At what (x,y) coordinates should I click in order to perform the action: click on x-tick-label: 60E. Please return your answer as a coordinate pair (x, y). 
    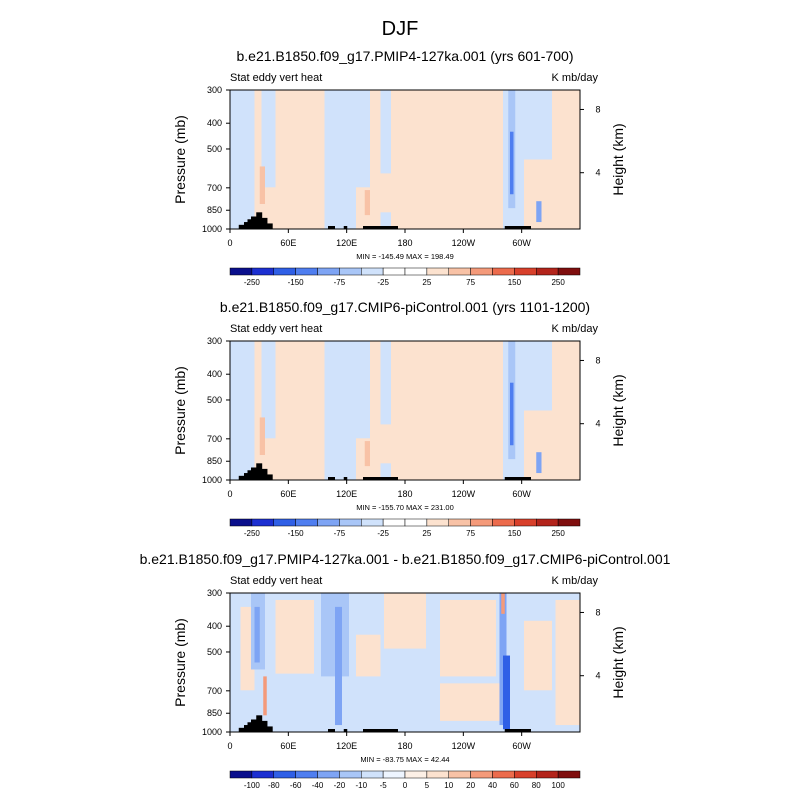
    Looking at the image, I should click on (288, 494).